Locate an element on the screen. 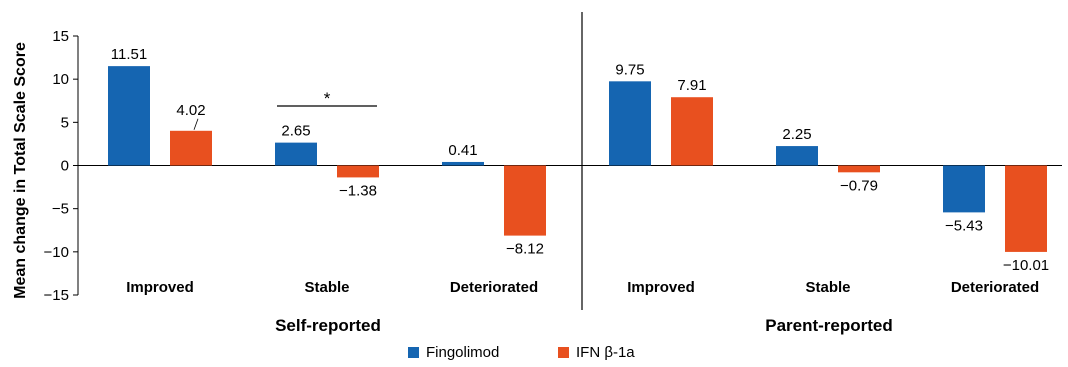 This screenshot has height=367, width=1068. y-tick-label: 10 is located at coordinates (60, 79).